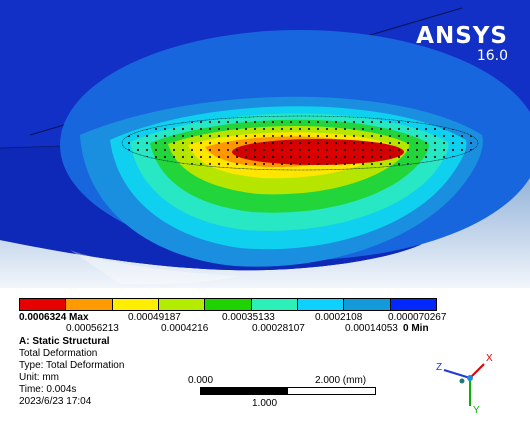  What do you see at coordinates (470, 378) in the screenshot?
I see `triad-origin` at bounding box center [470, 378].